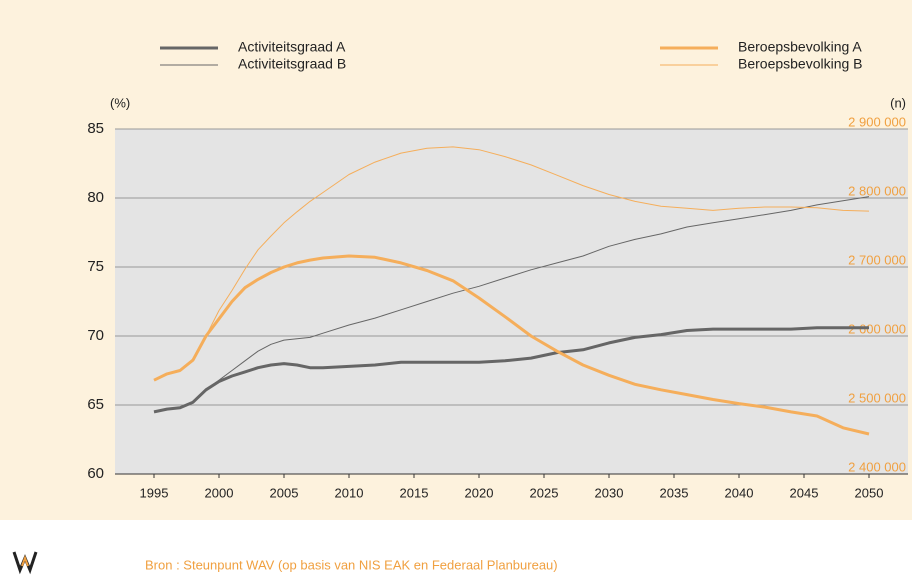 The image size is (912, 580). I want to click on y2-tick-label: 2 600 000, so click(877, 328).